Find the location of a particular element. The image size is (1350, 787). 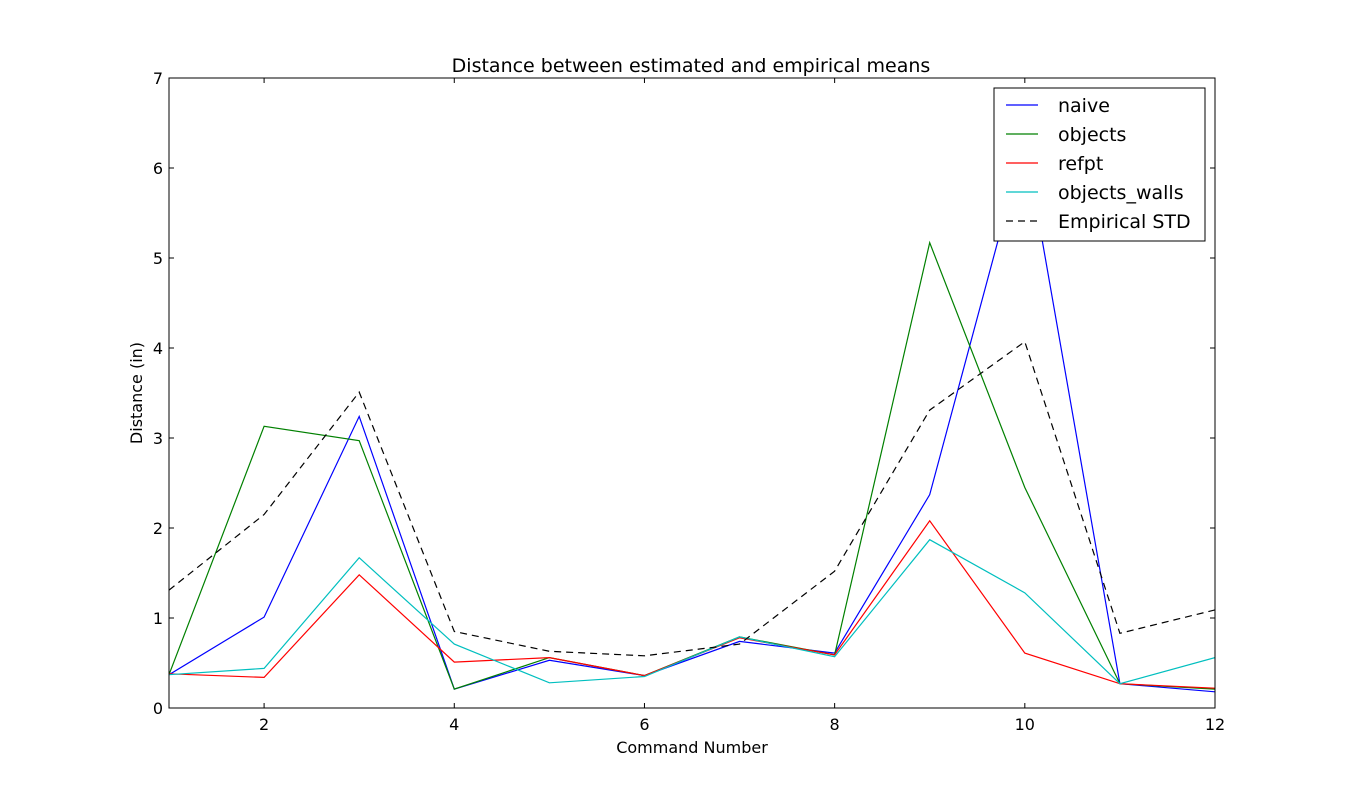

legend-label: Empirical STD is located at coordinates (1124, 222).